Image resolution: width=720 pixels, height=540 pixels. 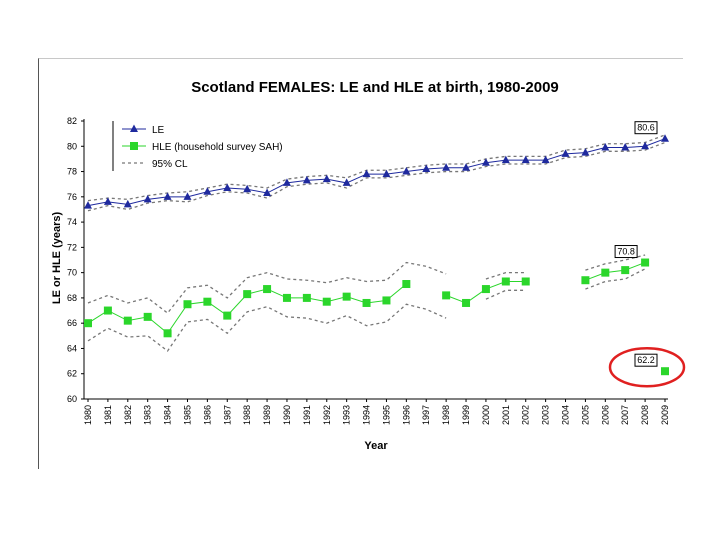 I want to click on x-tick-label: 2009, so click(x=665, y=415).